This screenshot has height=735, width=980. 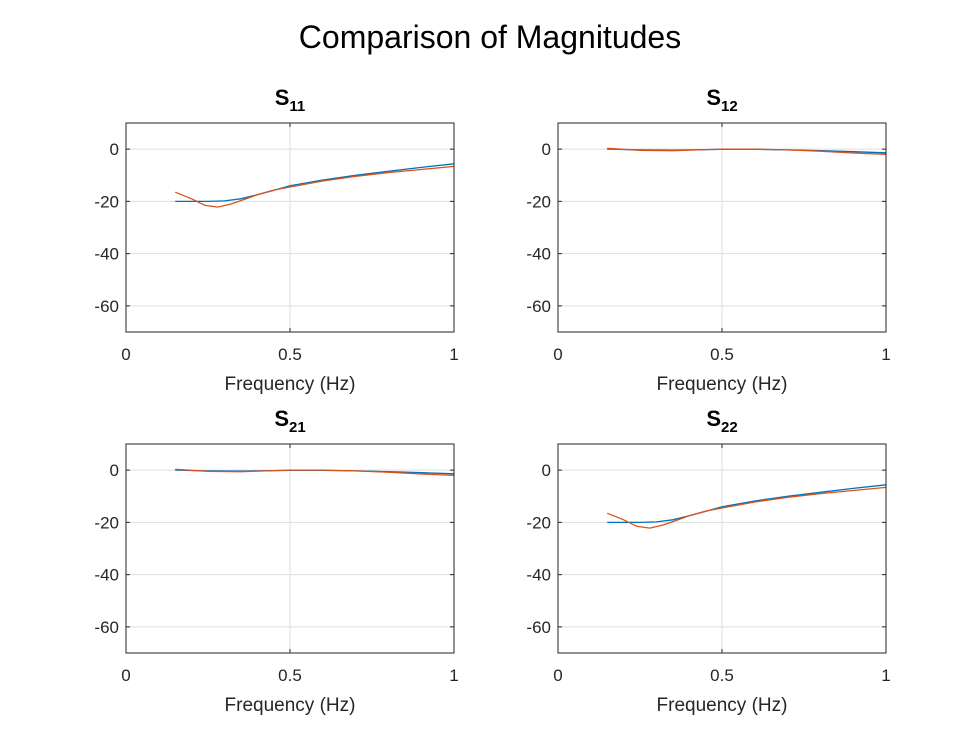 I want to click on figure-title: Comparison of Magnitudes, so click(x=490, y=37).